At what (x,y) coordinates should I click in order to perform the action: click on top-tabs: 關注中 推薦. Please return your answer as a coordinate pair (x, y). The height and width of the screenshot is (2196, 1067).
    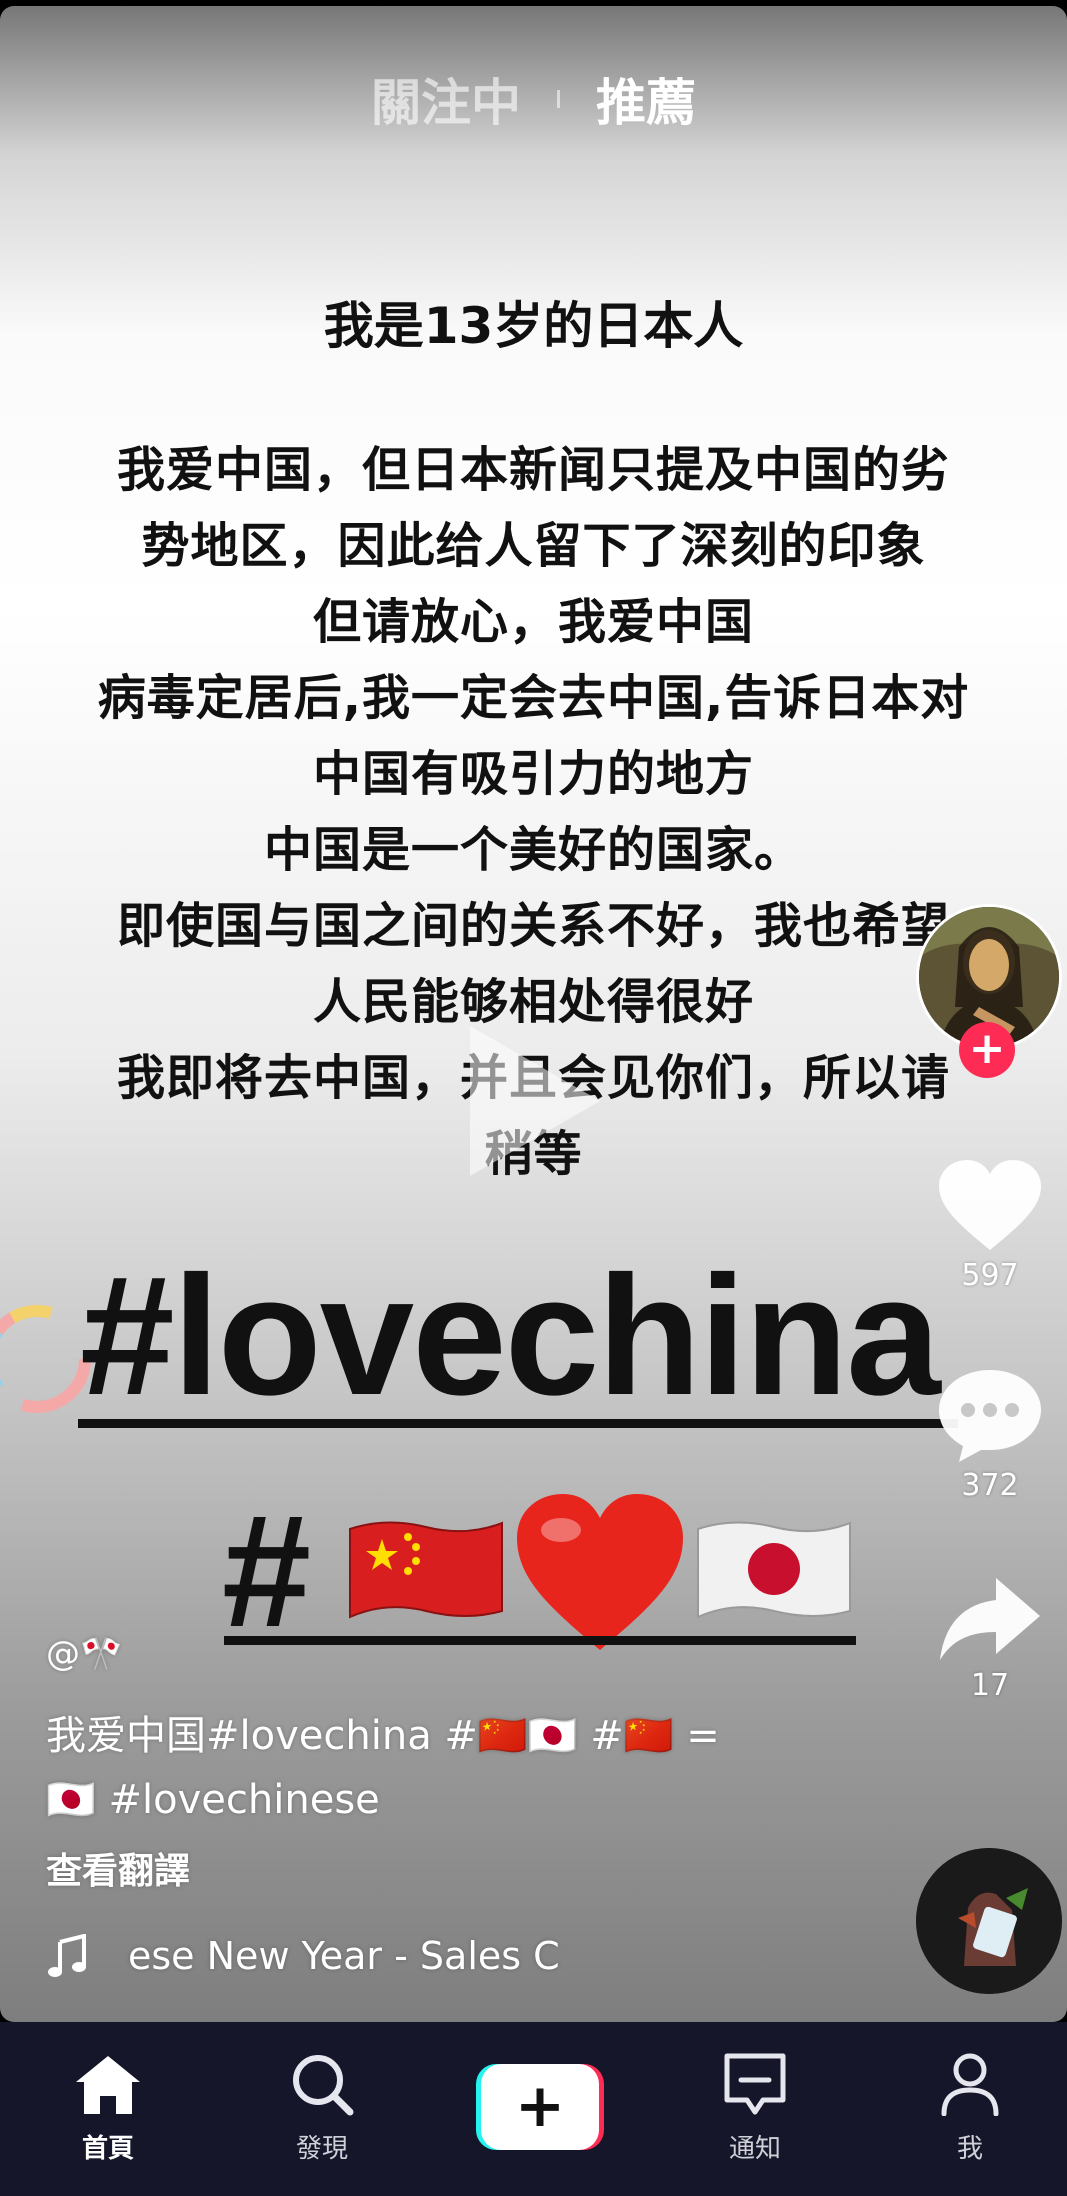
    Looking at the image, I should click on (533, 99).